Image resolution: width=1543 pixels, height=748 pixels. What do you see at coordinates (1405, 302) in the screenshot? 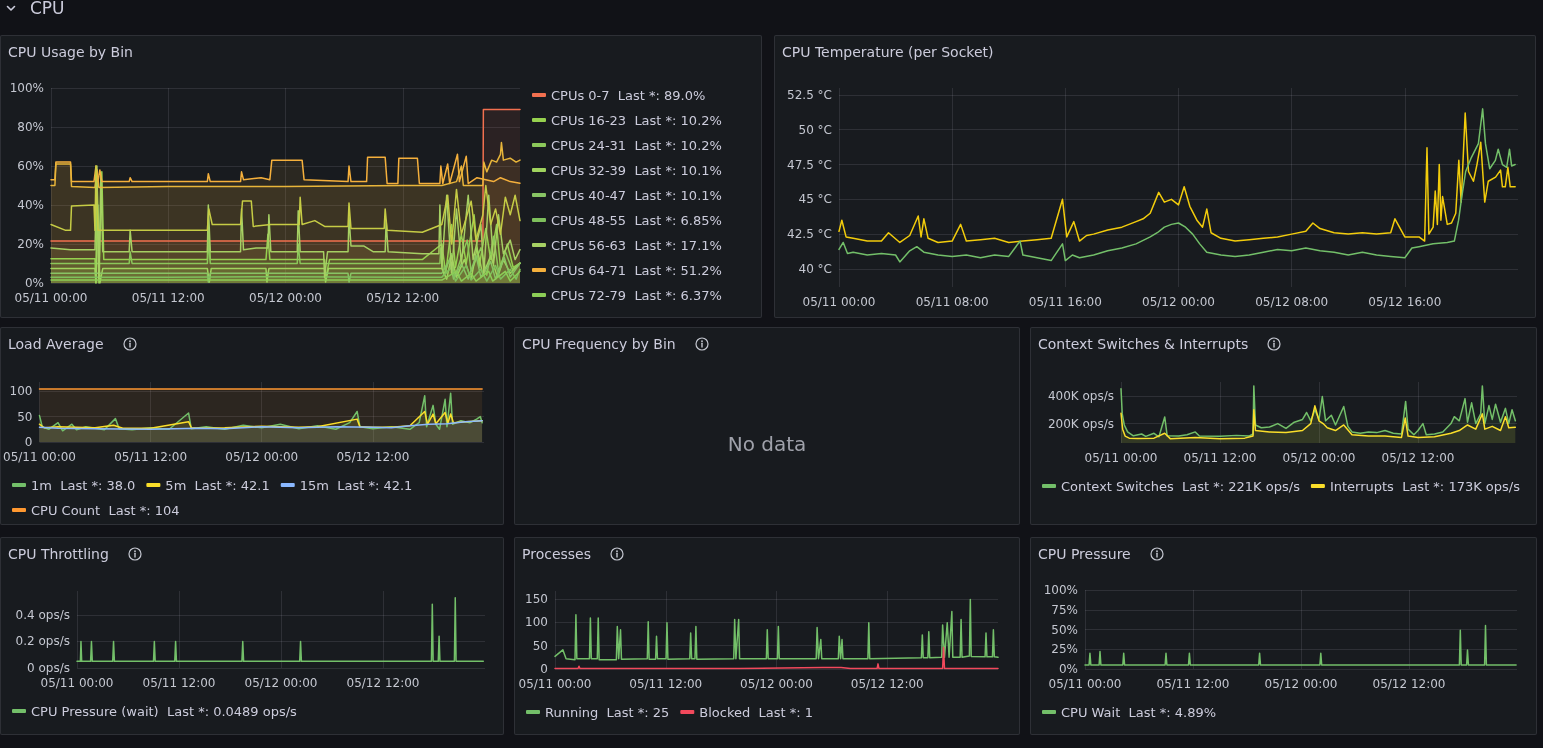
I see `x-tick-label: 05/12 16:00` at bounding box center [1405, 302].